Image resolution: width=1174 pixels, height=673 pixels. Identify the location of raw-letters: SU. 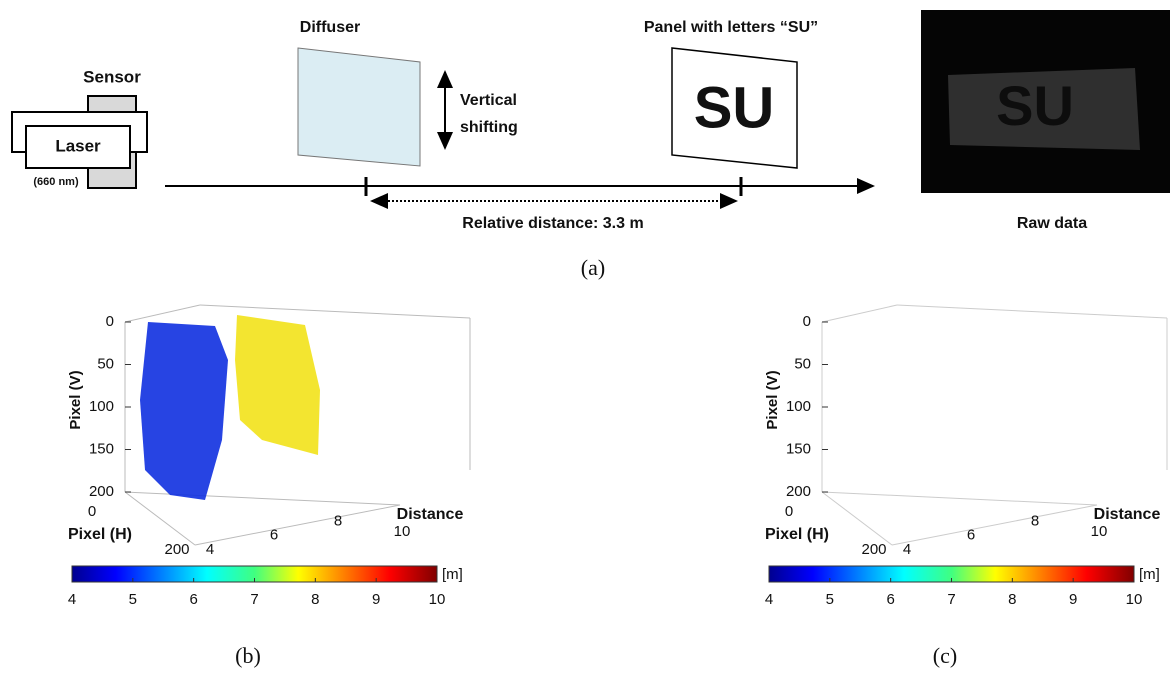
(1035, 105).